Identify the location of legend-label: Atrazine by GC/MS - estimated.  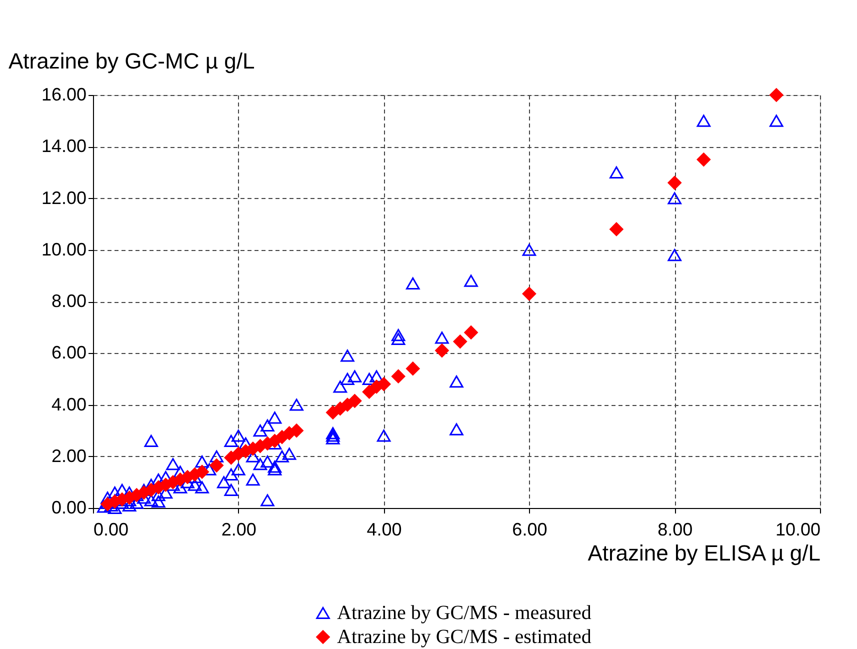
(464, 637).